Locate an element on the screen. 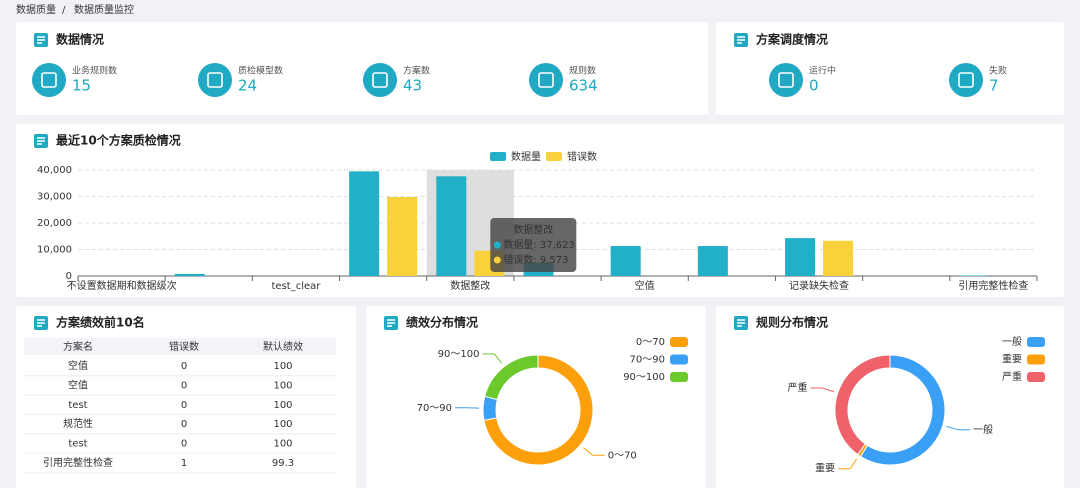 The image size is (1080, 488). x-tick-label: 不设置数据期和数据级次 is located at coordinates (122, 285).